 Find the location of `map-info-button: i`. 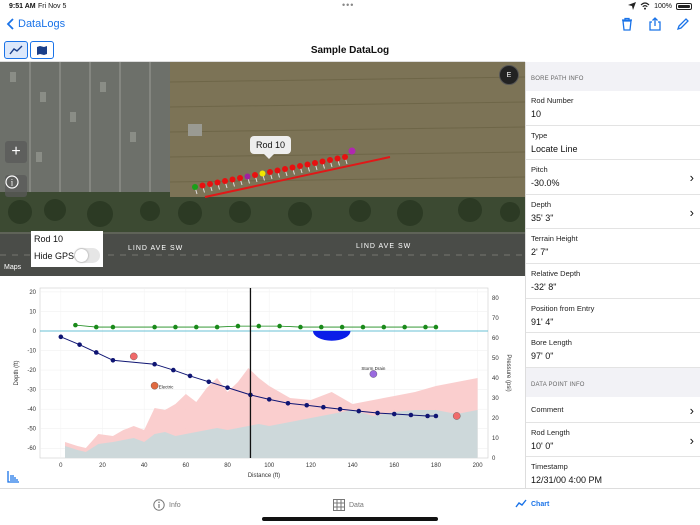

map-info-button: i is located at coordinates (16, 186).